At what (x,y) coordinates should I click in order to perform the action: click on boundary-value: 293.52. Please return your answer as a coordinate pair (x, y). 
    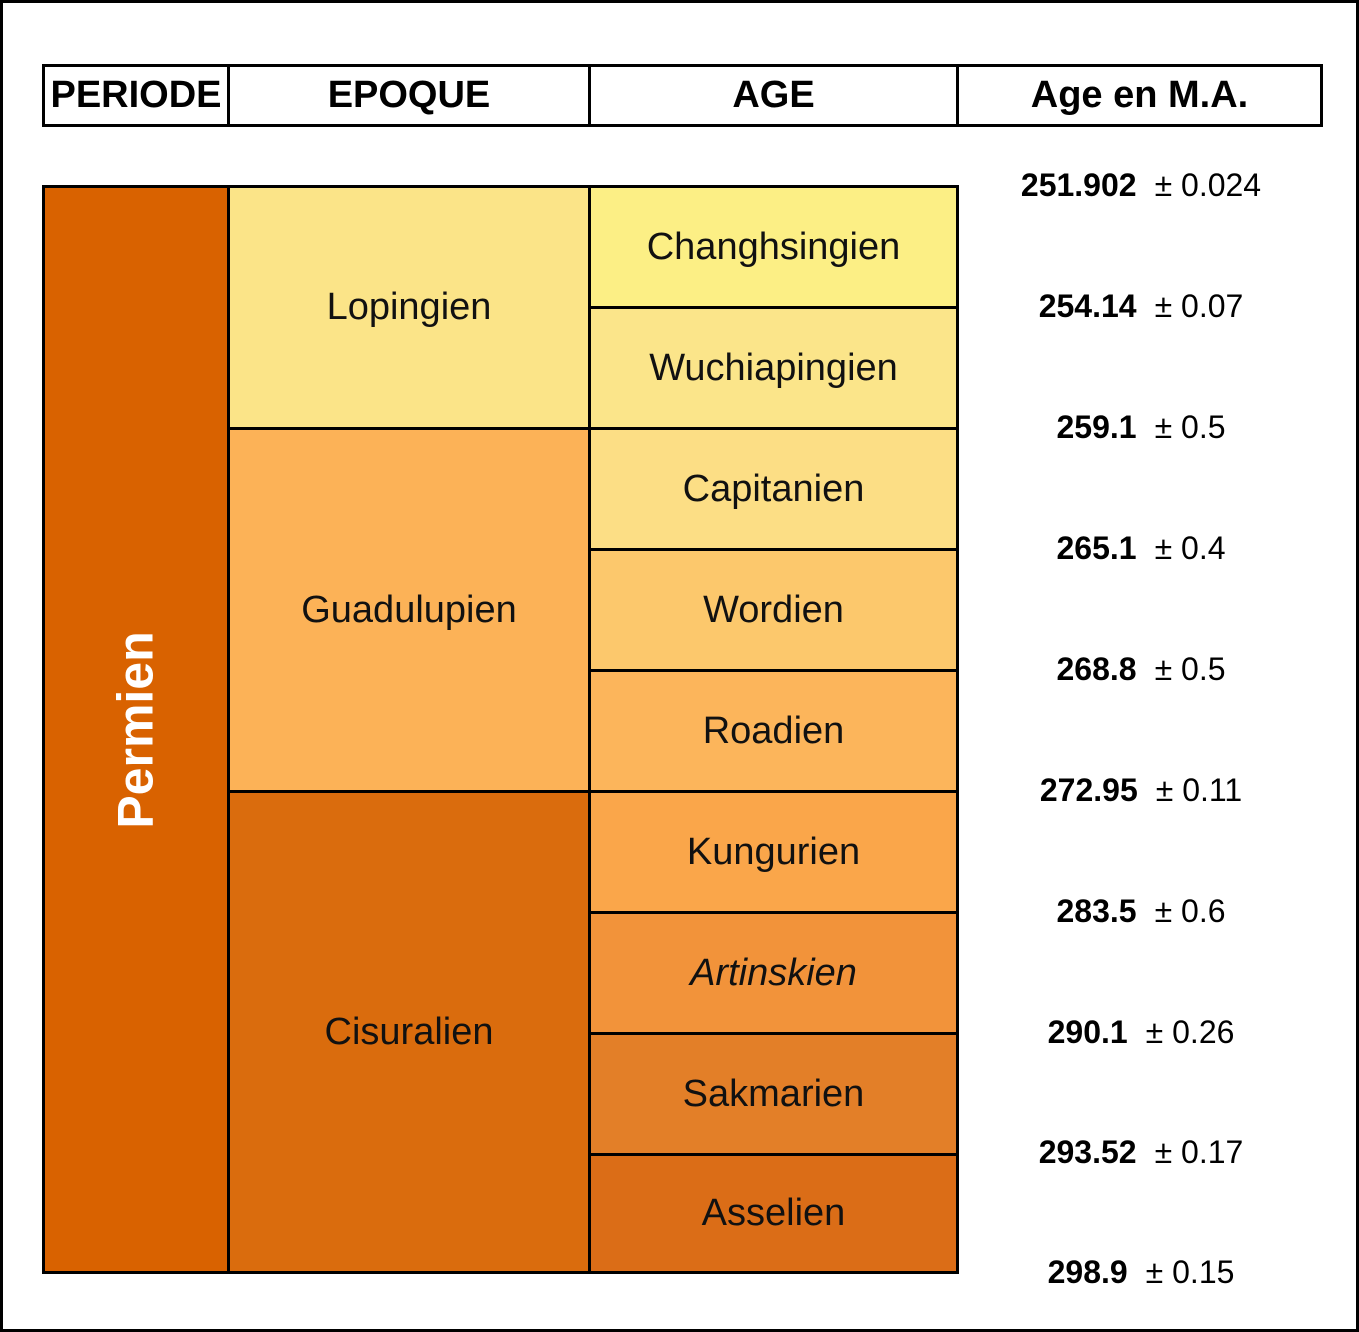
    Looking at the image, I should click on (1087, 1152).